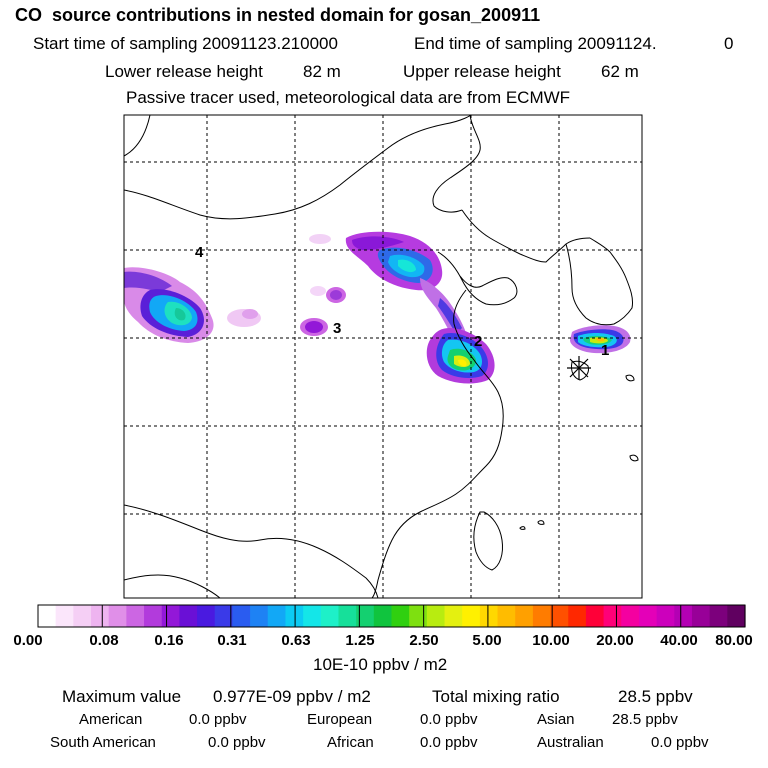 The image size is (768, 768). Describe the element at coordinates (424, 640) in the screenshot. I see `colorbar-tick-label: 2.50` at that location.